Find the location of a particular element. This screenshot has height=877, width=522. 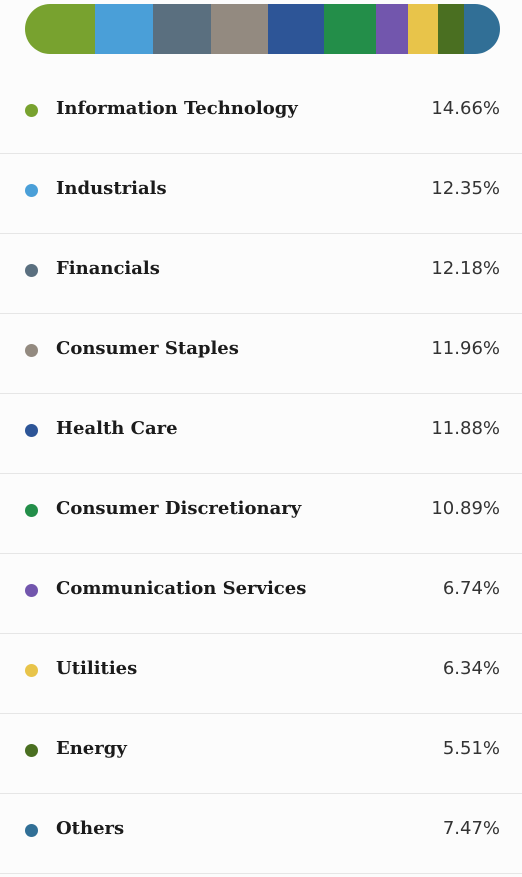

bar-segment-information-technology is located at coordinates (60, 29).